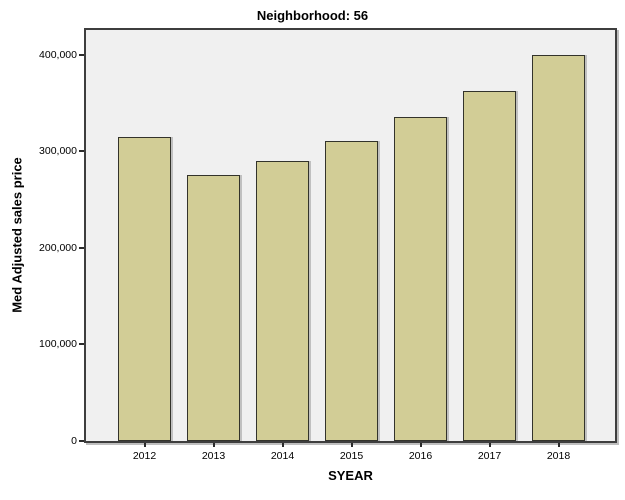  Describe the element at coordinates (489, 445) in the screenshot. I see `x-tick-2017` at that location.